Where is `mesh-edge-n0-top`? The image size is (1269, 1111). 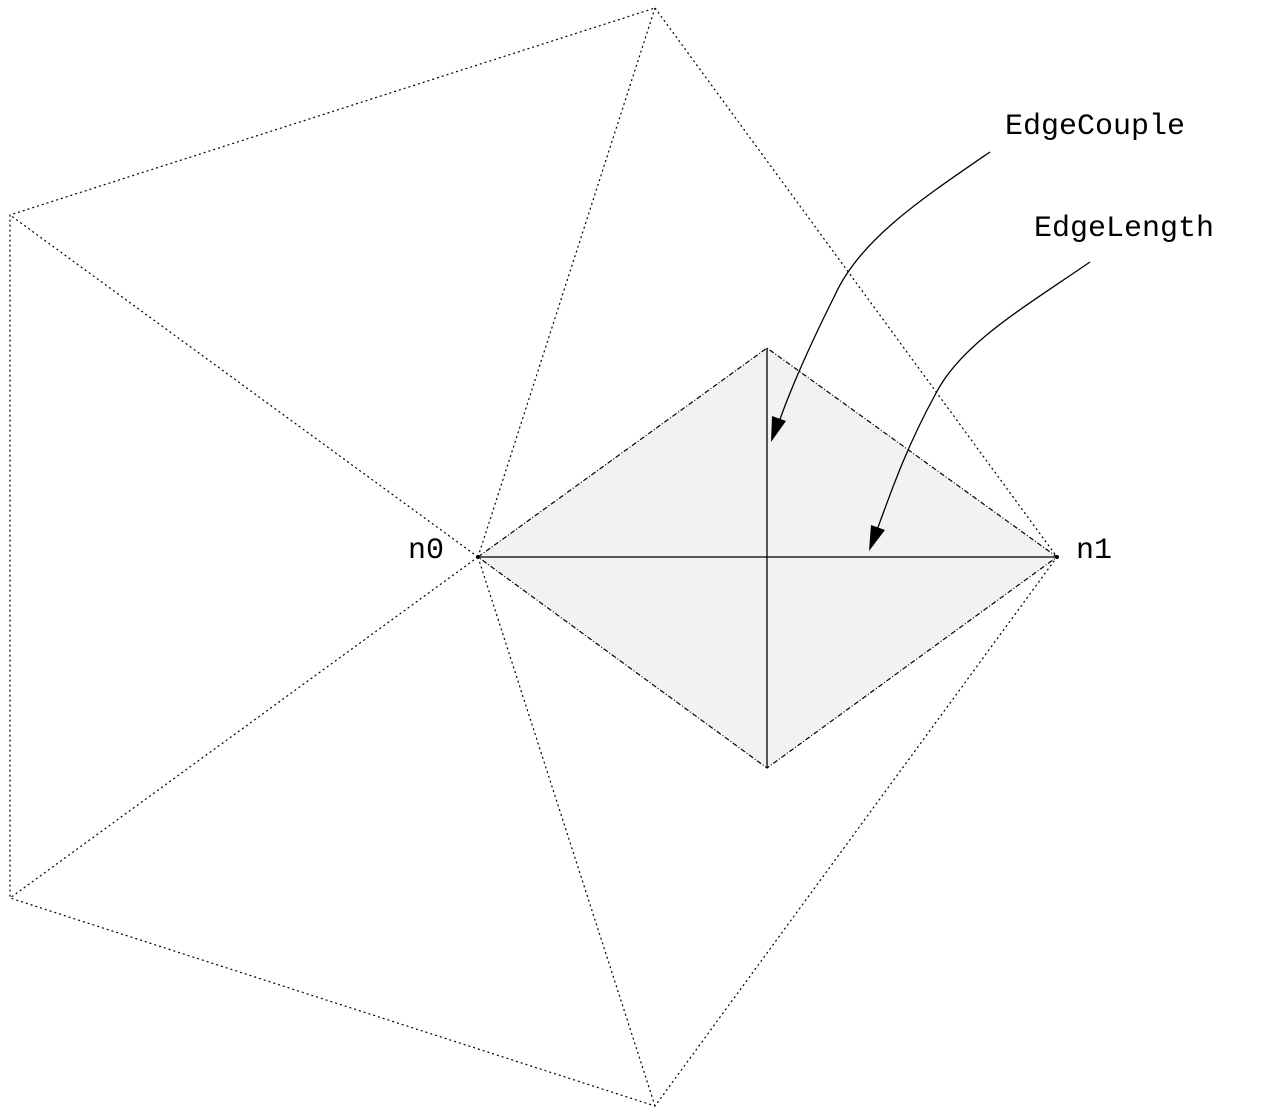
mesh-edge-n0-top is located at coordinates (566, 282).